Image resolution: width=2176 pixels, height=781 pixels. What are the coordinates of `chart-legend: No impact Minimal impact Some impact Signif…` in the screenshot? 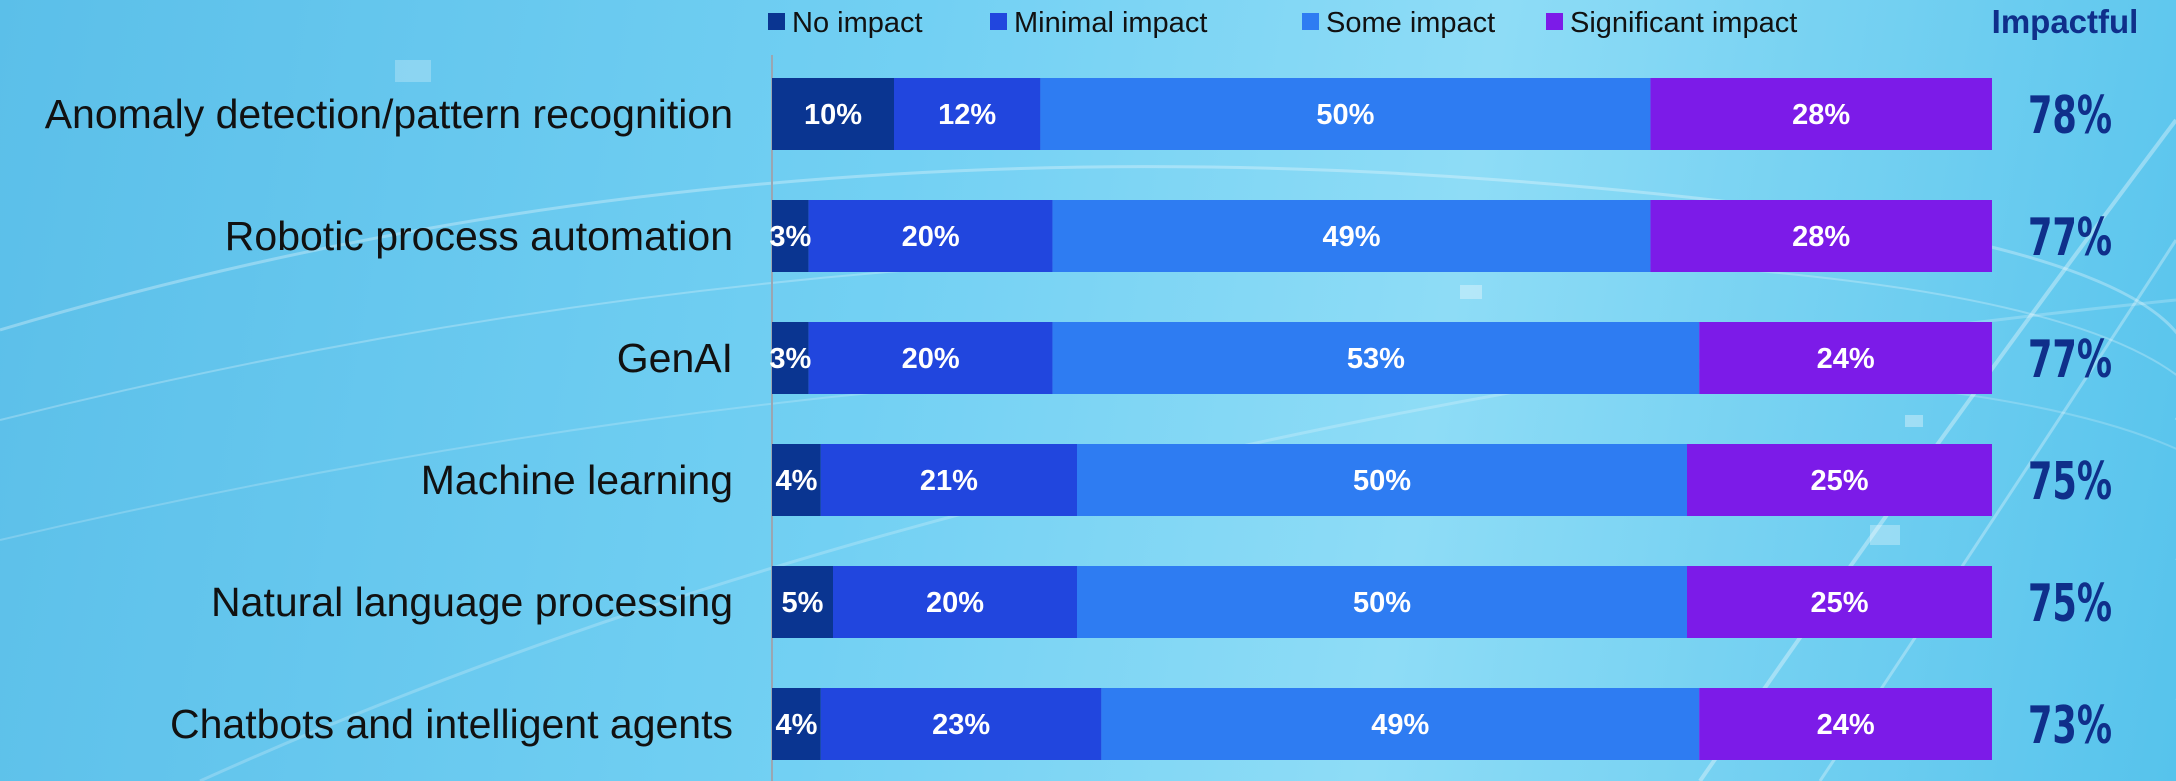 It's located at (1282, 23).